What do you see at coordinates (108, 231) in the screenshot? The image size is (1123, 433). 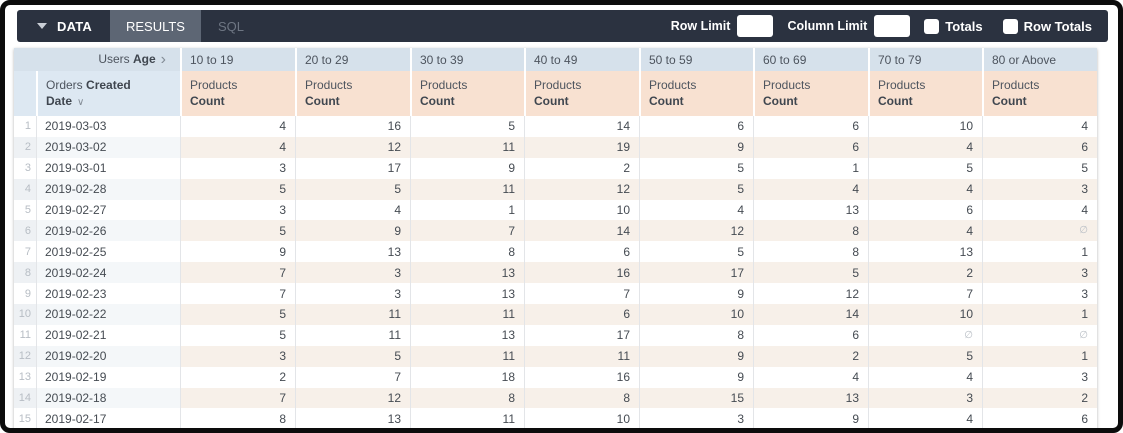 I see `date-cell: 2019-02-26` at bounding box center [108, 231].